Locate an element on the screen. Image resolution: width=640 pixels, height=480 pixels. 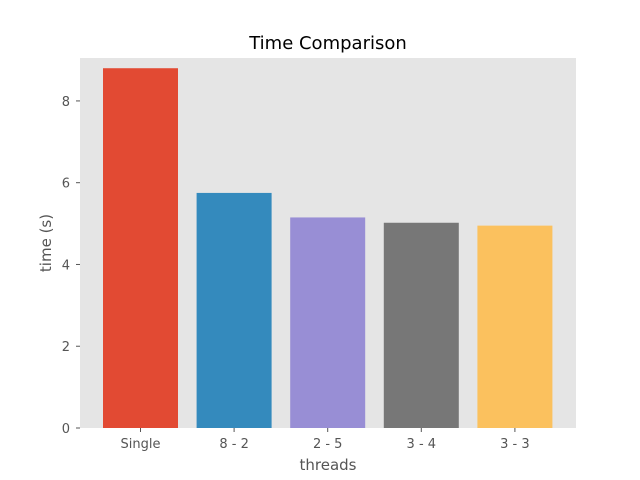
x-tick-label: Single is located at coordinates (141, 444).